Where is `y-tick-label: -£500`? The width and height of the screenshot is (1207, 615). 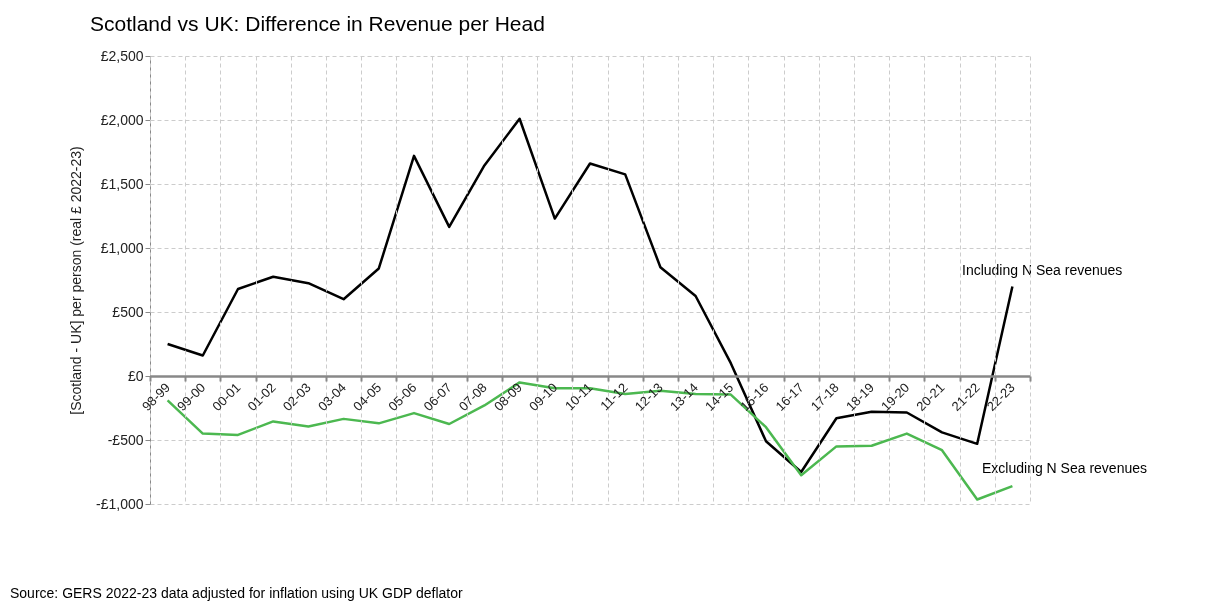
y-tick-label: -£500 is located at coordinates (125, 439).